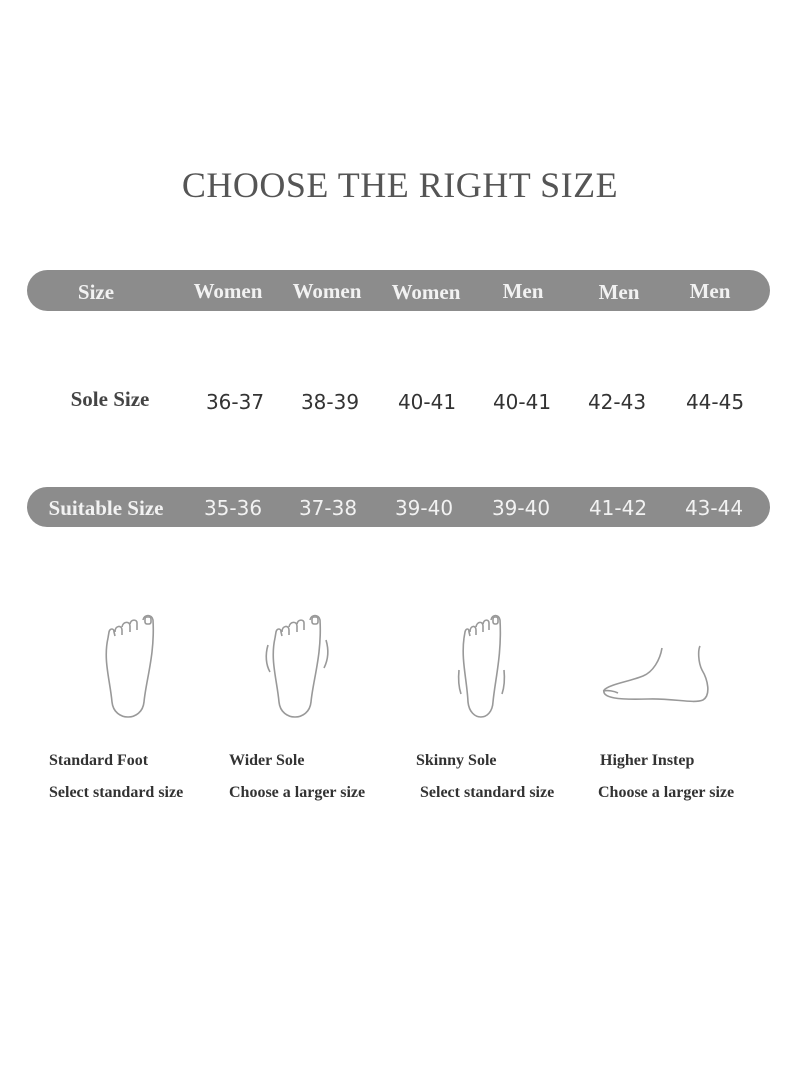  What do you see at coordinates (233, 508) in the screenshot?
I see `suitable-size-value: 35-36` at bounding box center [233, 508].